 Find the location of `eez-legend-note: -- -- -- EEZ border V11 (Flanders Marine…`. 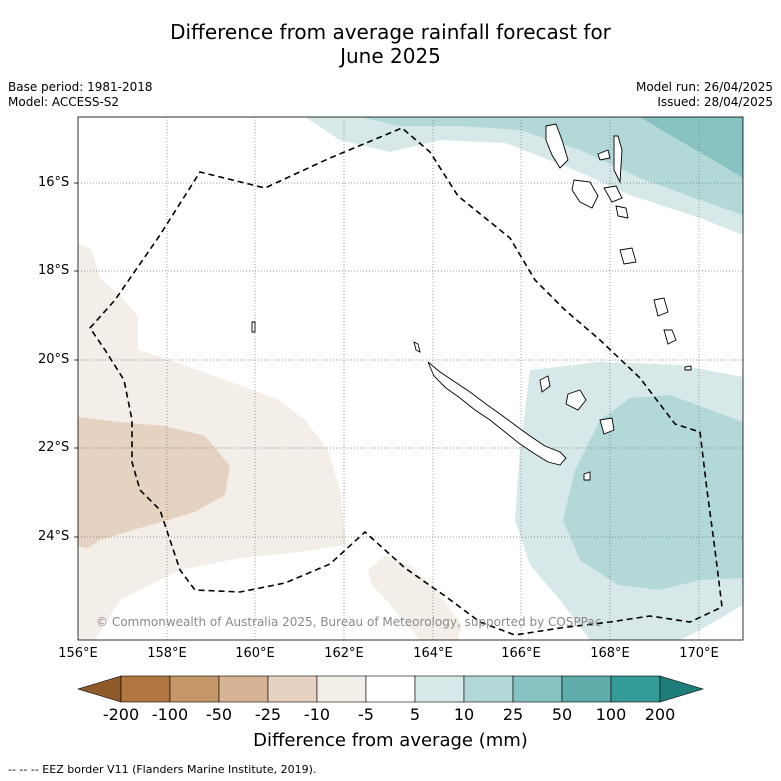

eez-legend-note: -- -- -- EEZ border V11 (Flanders Marine… is located at coordinates (162, 769).